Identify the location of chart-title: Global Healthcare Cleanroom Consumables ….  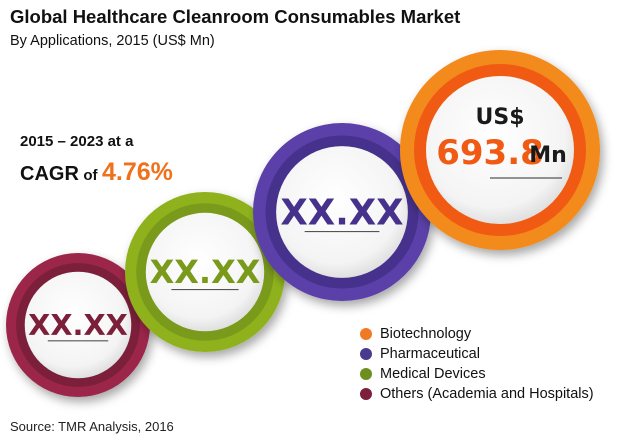
(235, 16).